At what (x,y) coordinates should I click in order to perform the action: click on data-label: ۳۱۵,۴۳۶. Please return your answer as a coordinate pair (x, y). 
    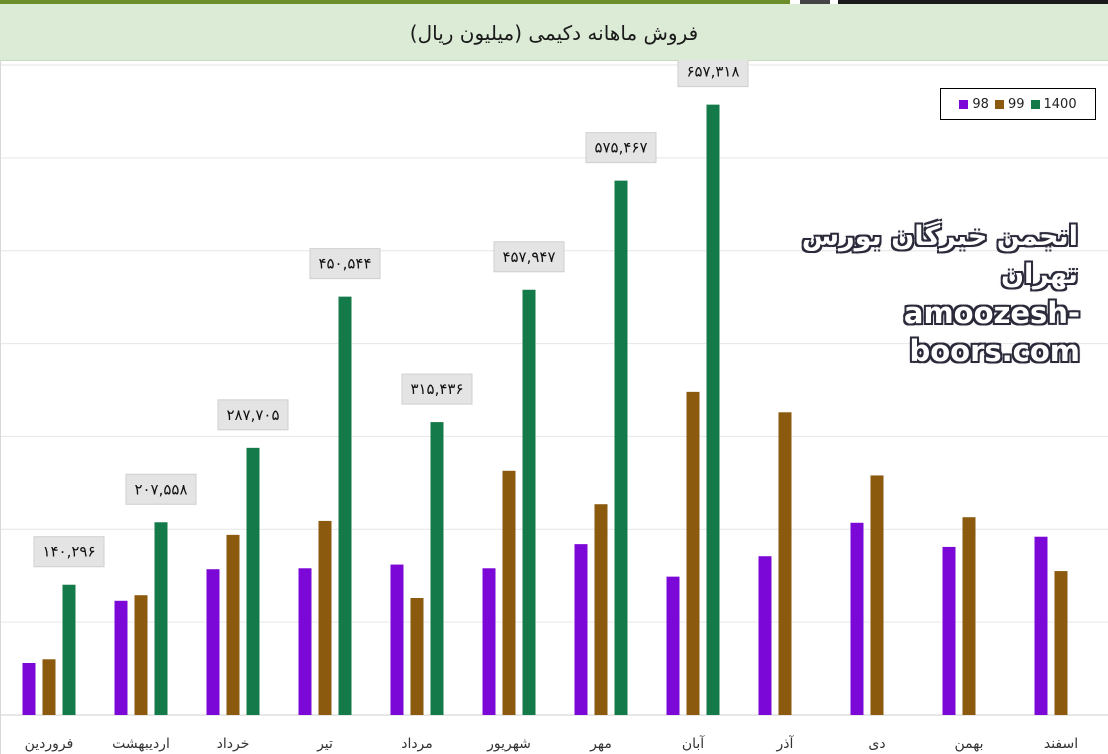
    Looking at the image, I should click on (436, 389).